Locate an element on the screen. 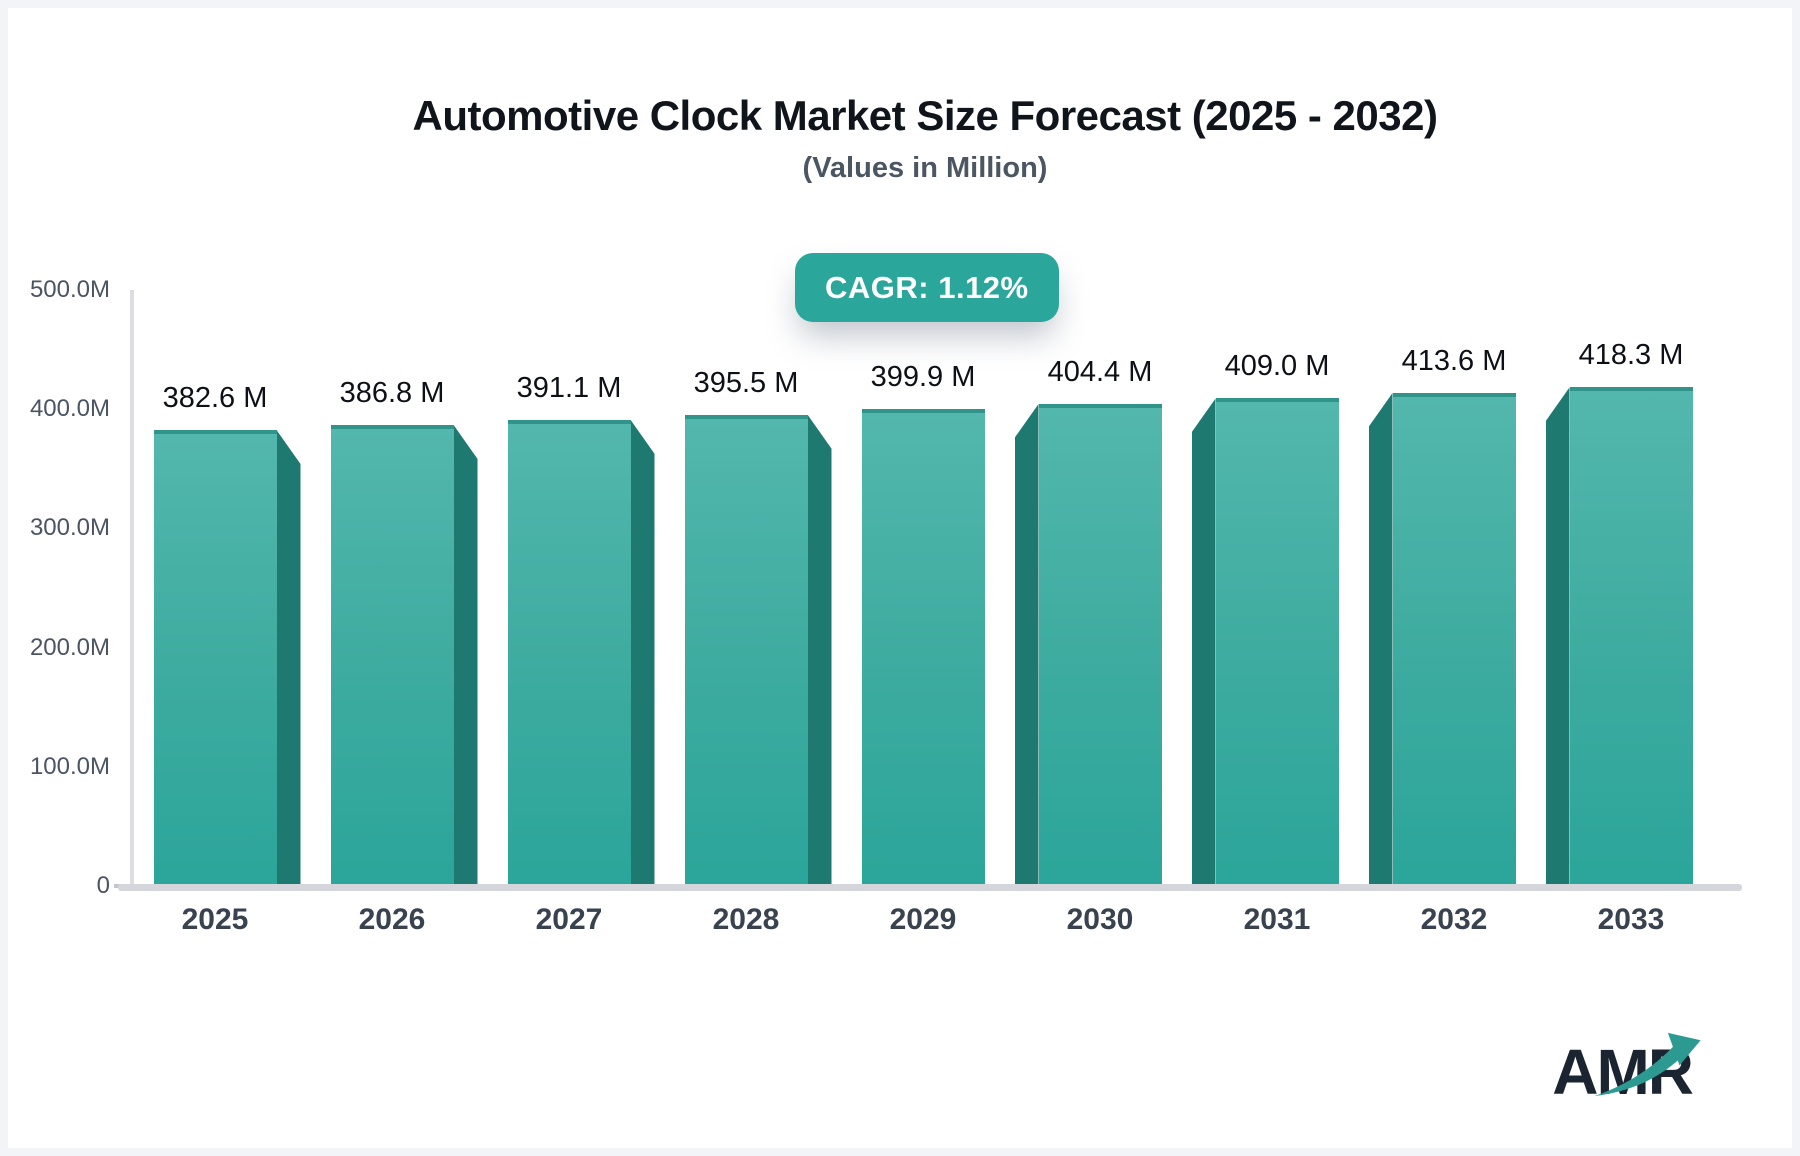 The width and height of the screenshot is (1800, 1156). x-axis-label-2028: 2028 is located at coordinates (746, 919).